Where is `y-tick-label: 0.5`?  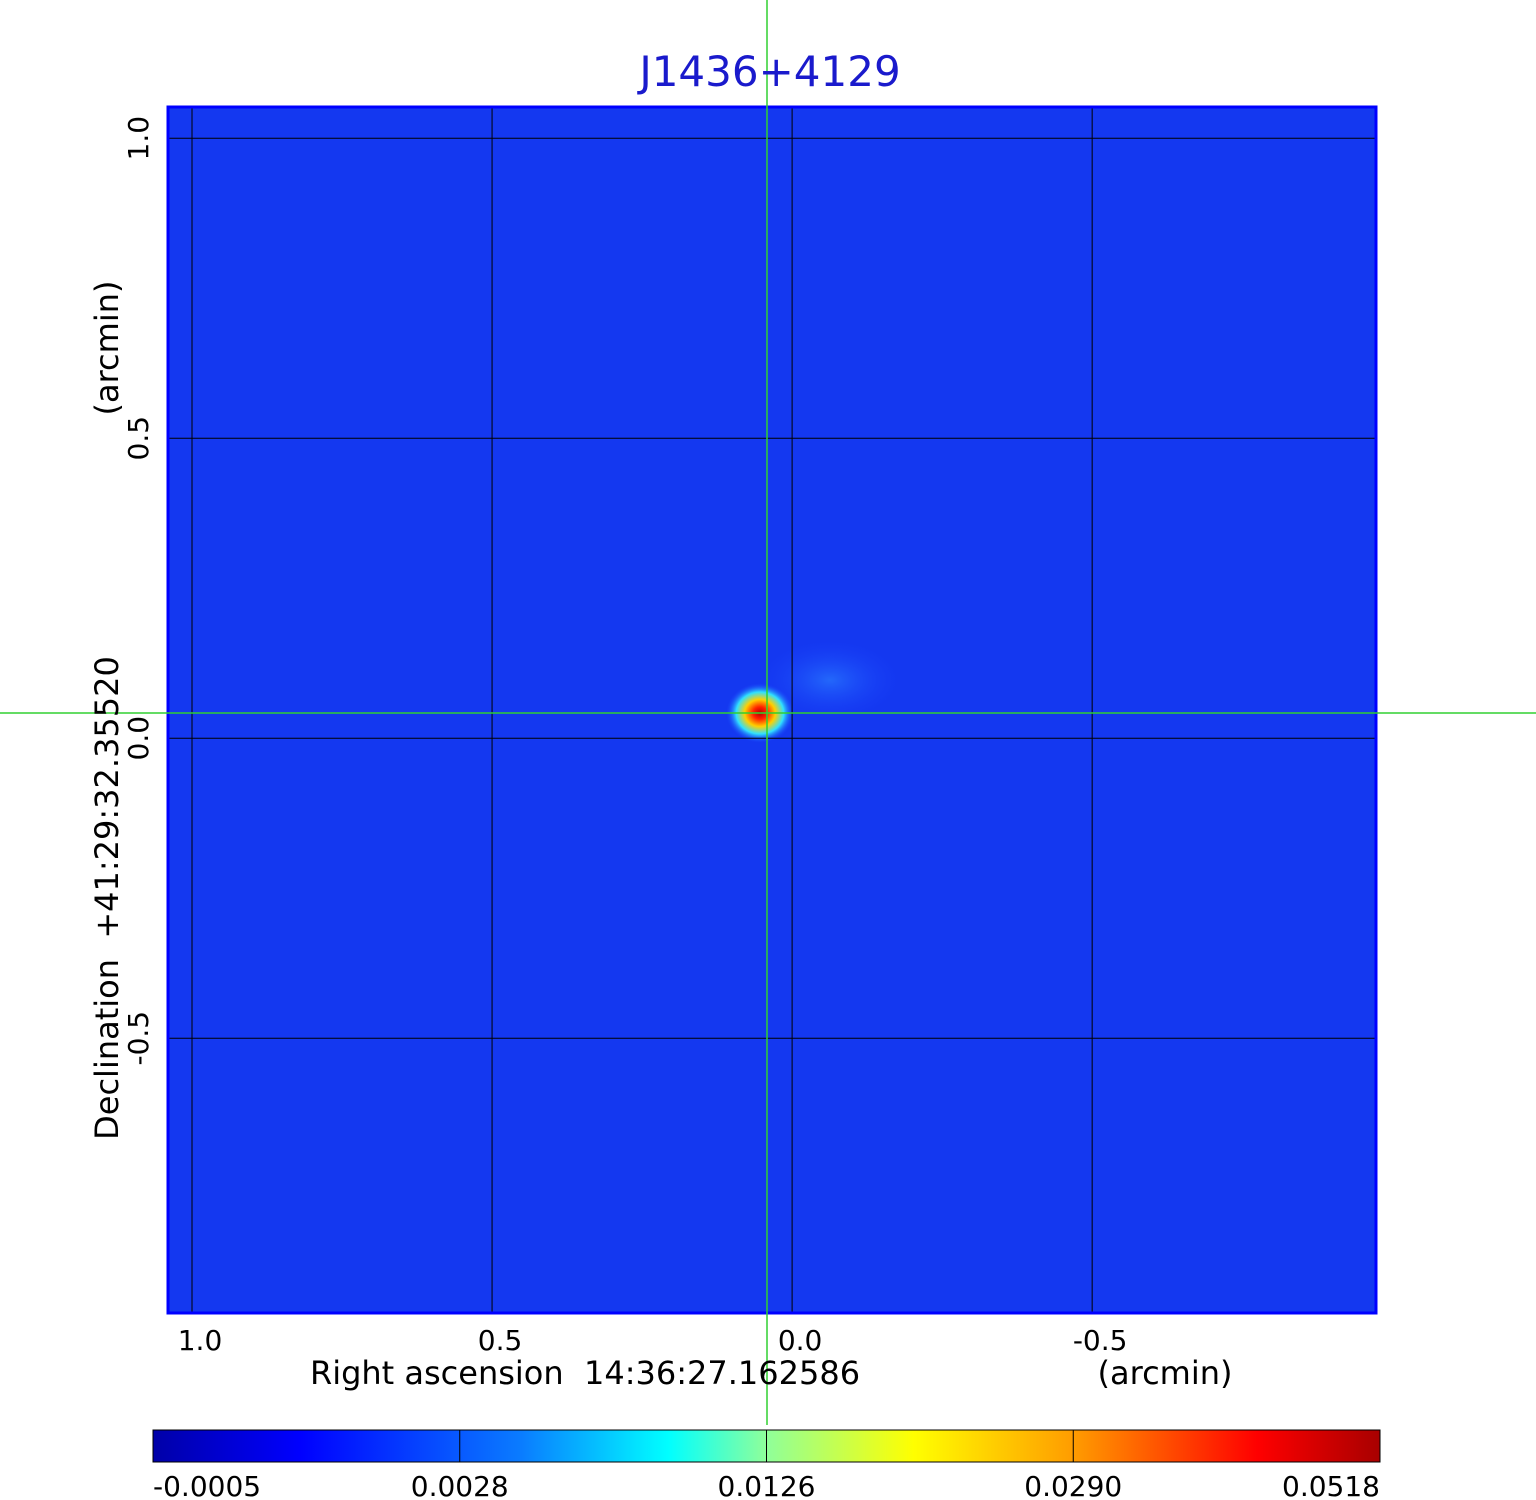 y-tick-label: 0.5 is located at coordinates (138, 438).